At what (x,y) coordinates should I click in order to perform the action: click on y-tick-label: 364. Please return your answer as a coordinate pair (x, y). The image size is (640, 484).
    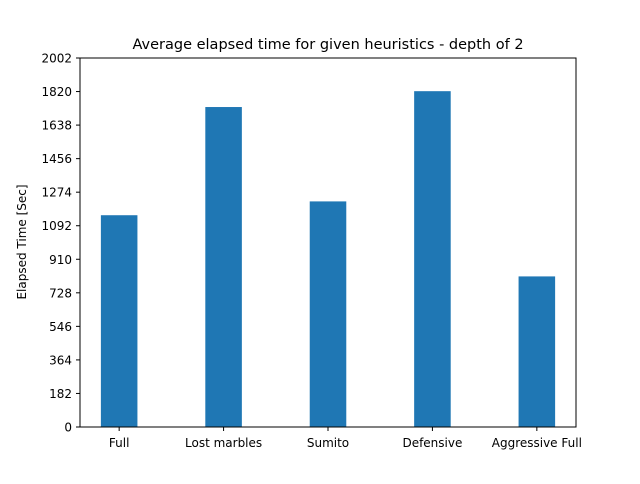
    Looking at the image, I should click on (60, 360).